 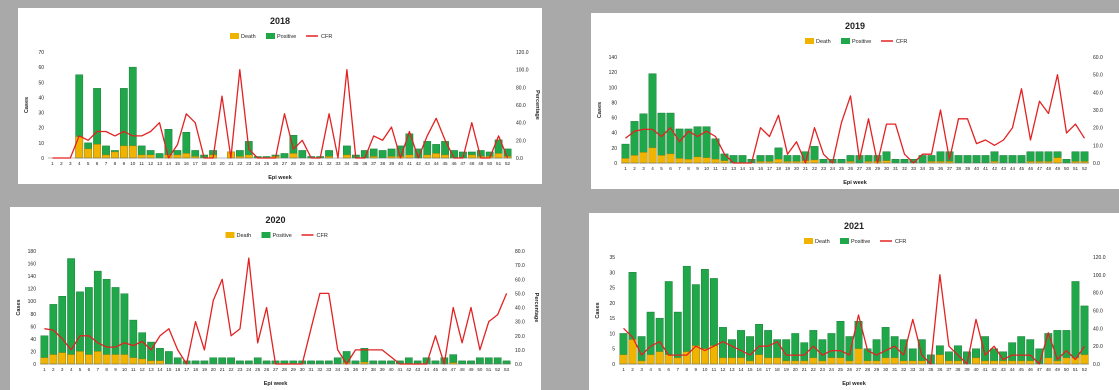 I want to click on x-tick-label: 19, so click(x=788, y=168).